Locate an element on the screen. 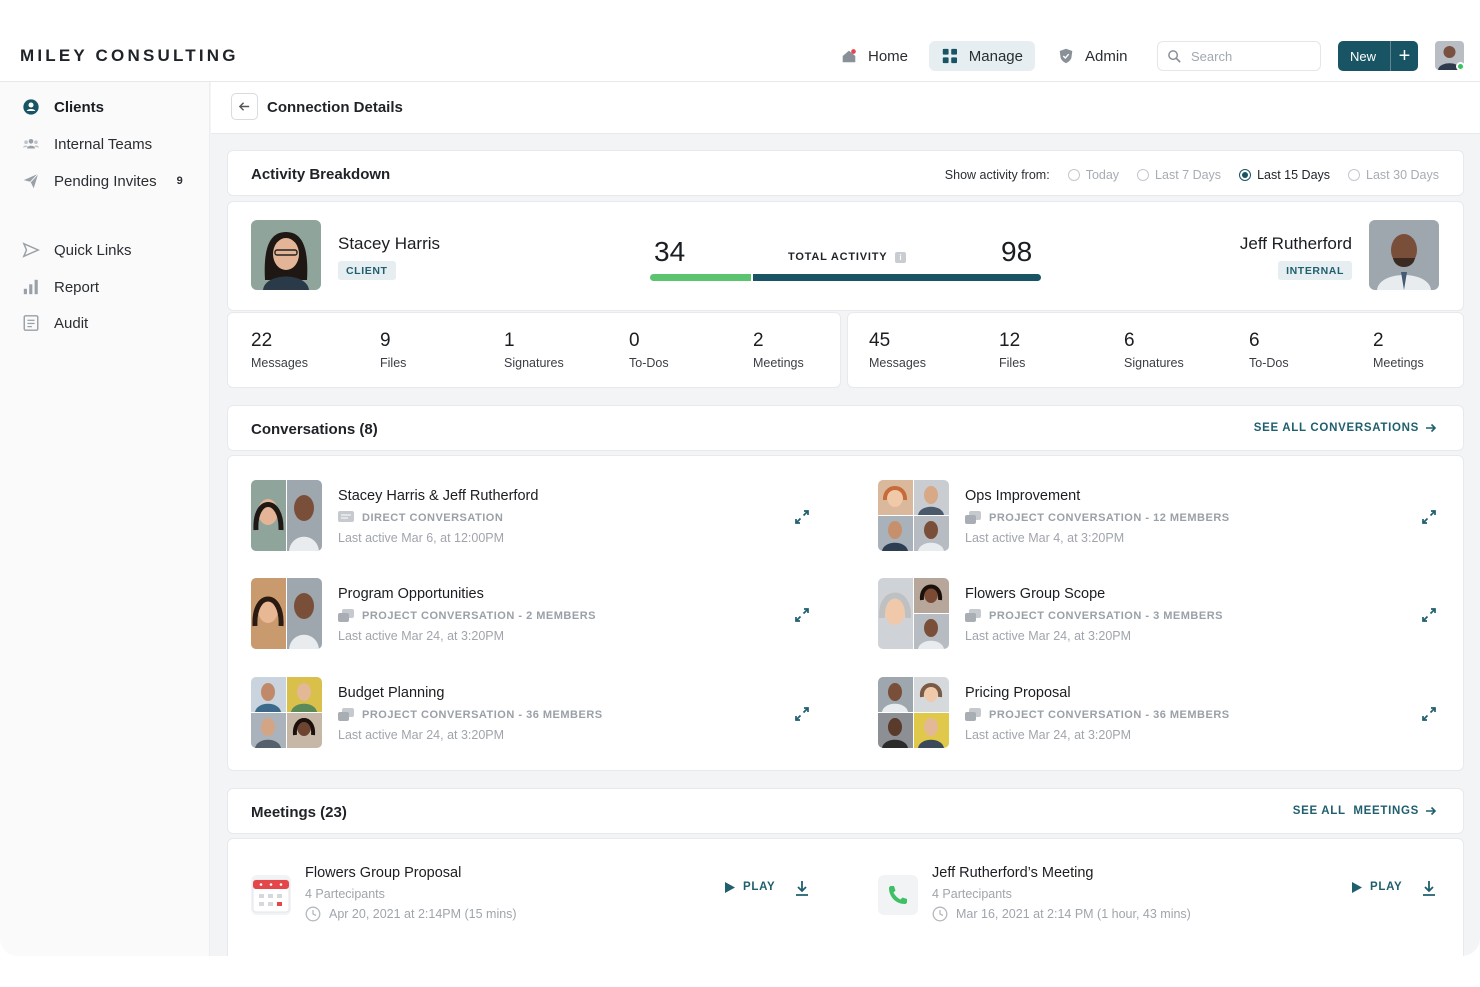 The height and width of the screenshot is (987, 1480). filter-last-15-days: Last 15 Days is located at coordinates (1284, 175).